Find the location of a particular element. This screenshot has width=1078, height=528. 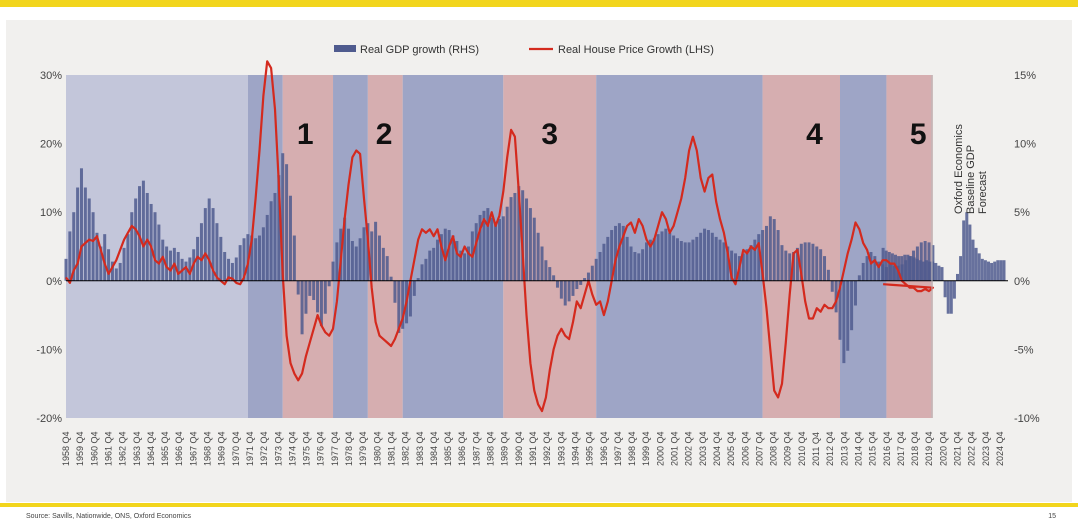

forecast-label-line: Oxford Economics is located at coordinates (959, 169).